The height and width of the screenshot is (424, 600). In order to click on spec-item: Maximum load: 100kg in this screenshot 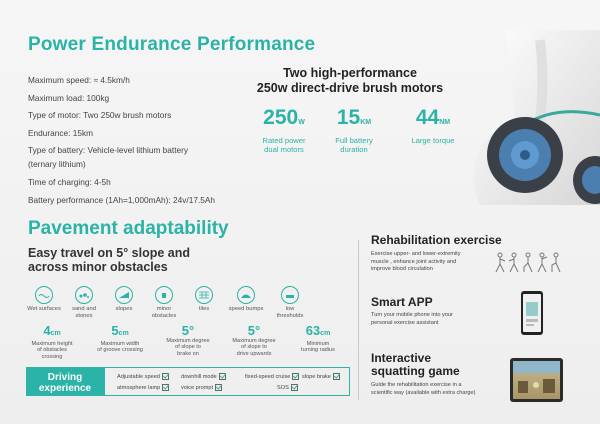, I will do `click(69, 97)`.